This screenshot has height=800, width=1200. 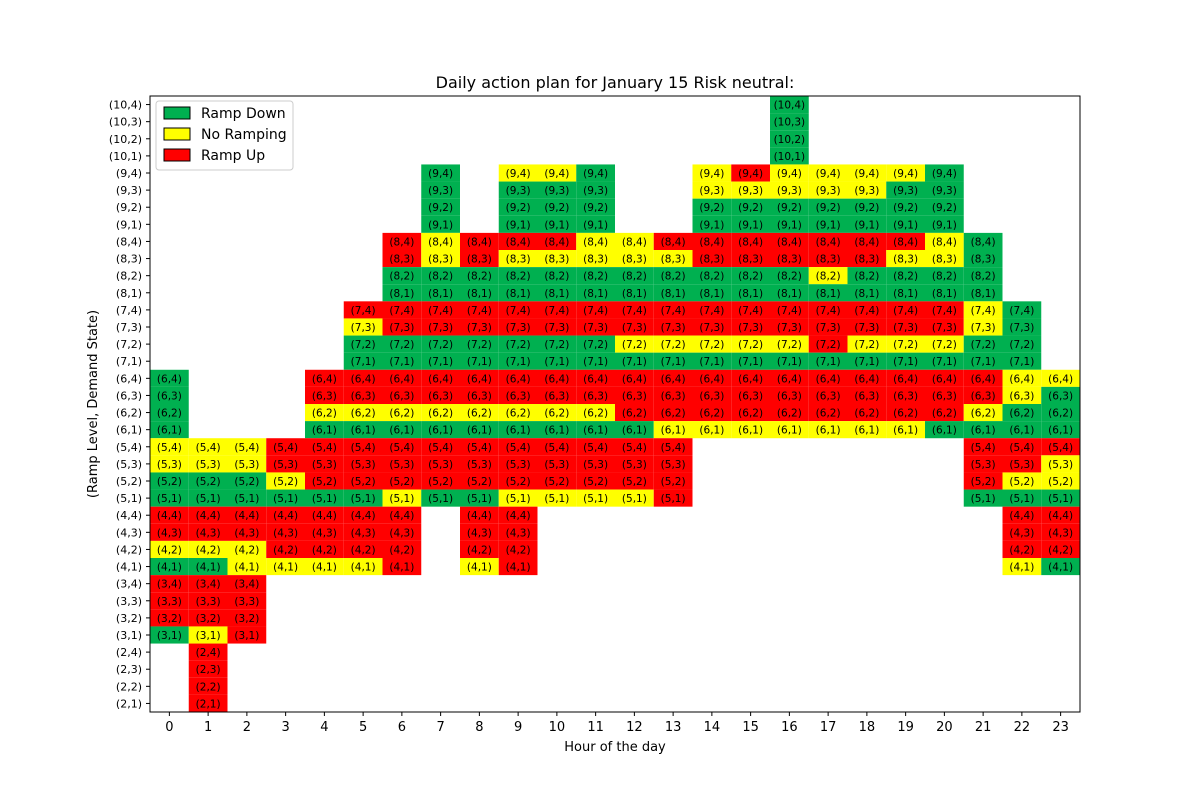 I want to click on x-tick-label: 0, so click(x=169, y=727).